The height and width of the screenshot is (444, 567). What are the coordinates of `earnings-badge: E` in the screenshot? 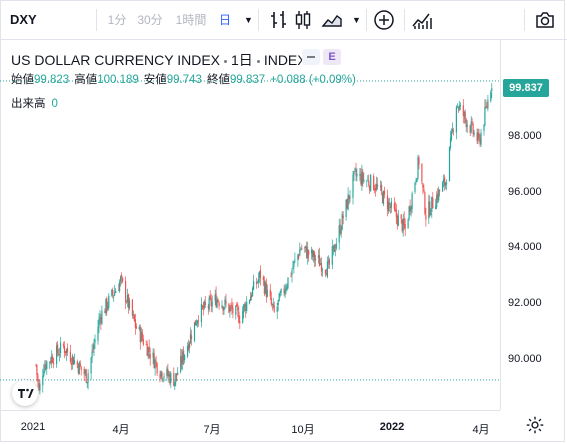 It's located at (332, 57).